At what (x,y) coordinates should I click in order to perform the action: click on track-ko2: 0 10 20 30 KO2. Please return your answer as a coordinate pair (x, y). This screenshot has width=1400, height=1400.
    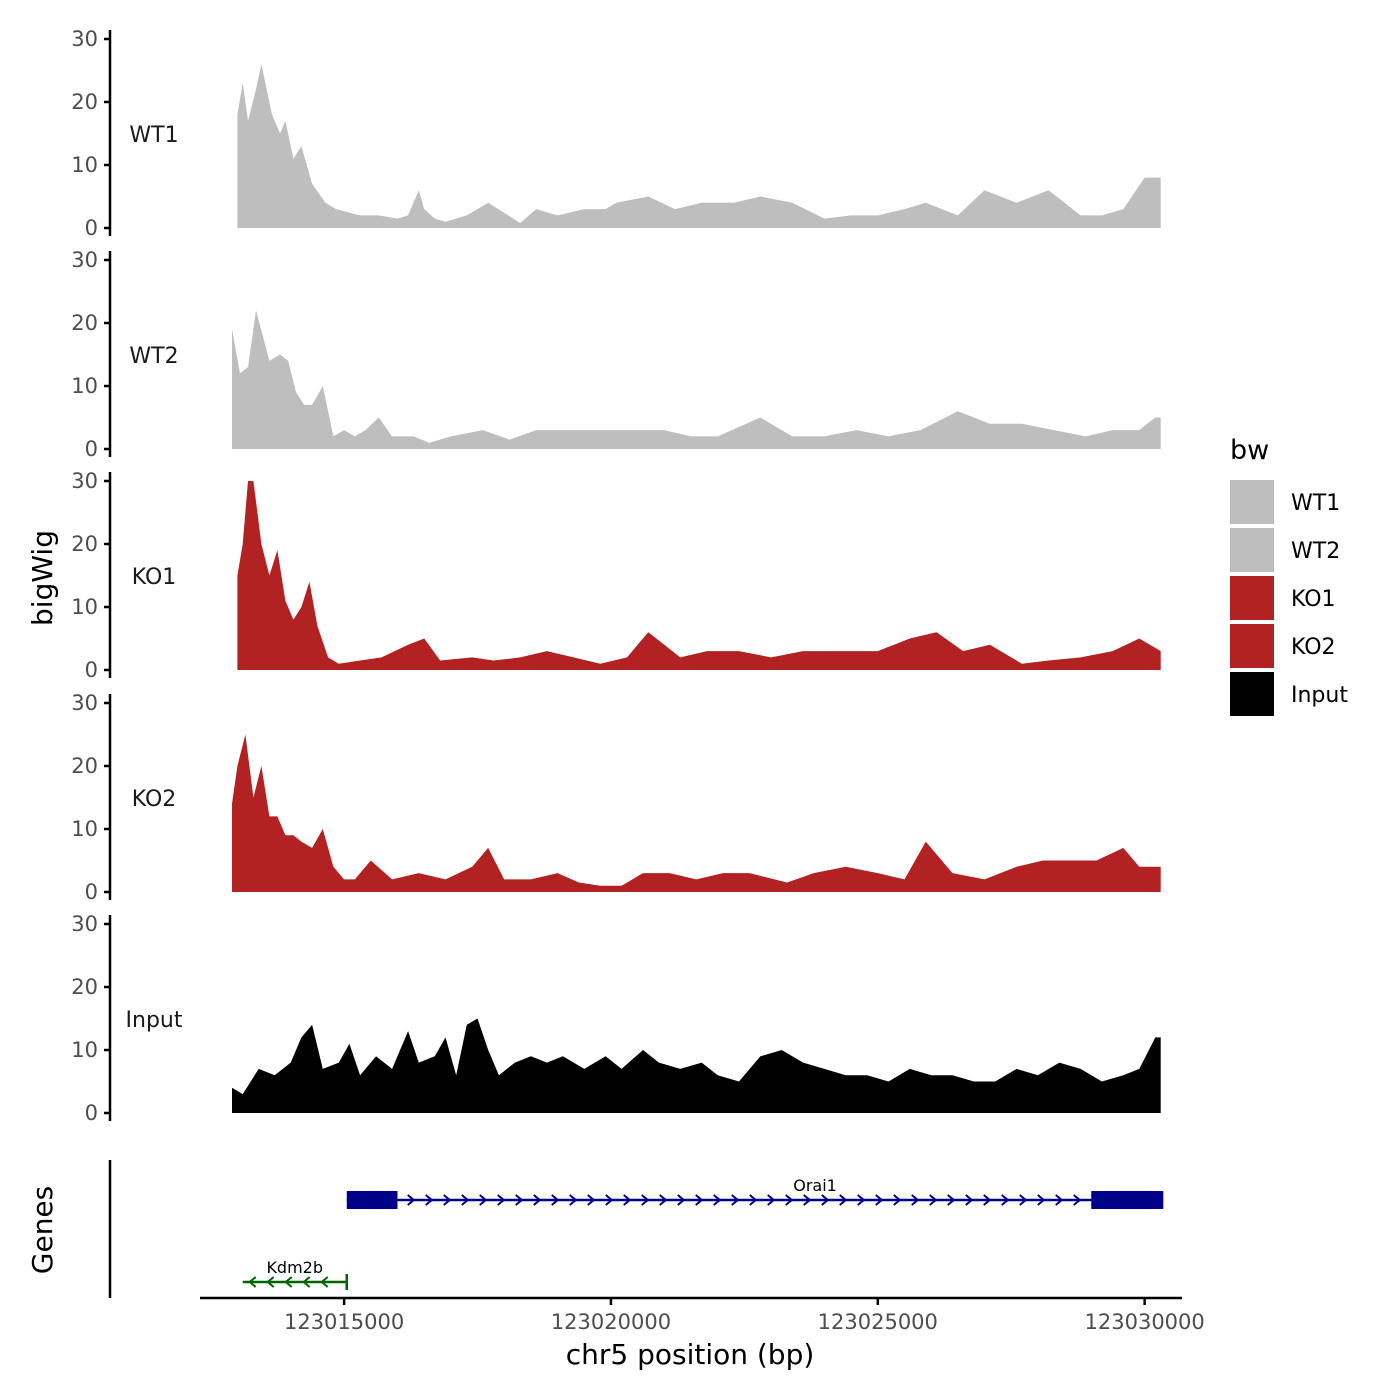
    Looking at the image, I should click on (616, 797).